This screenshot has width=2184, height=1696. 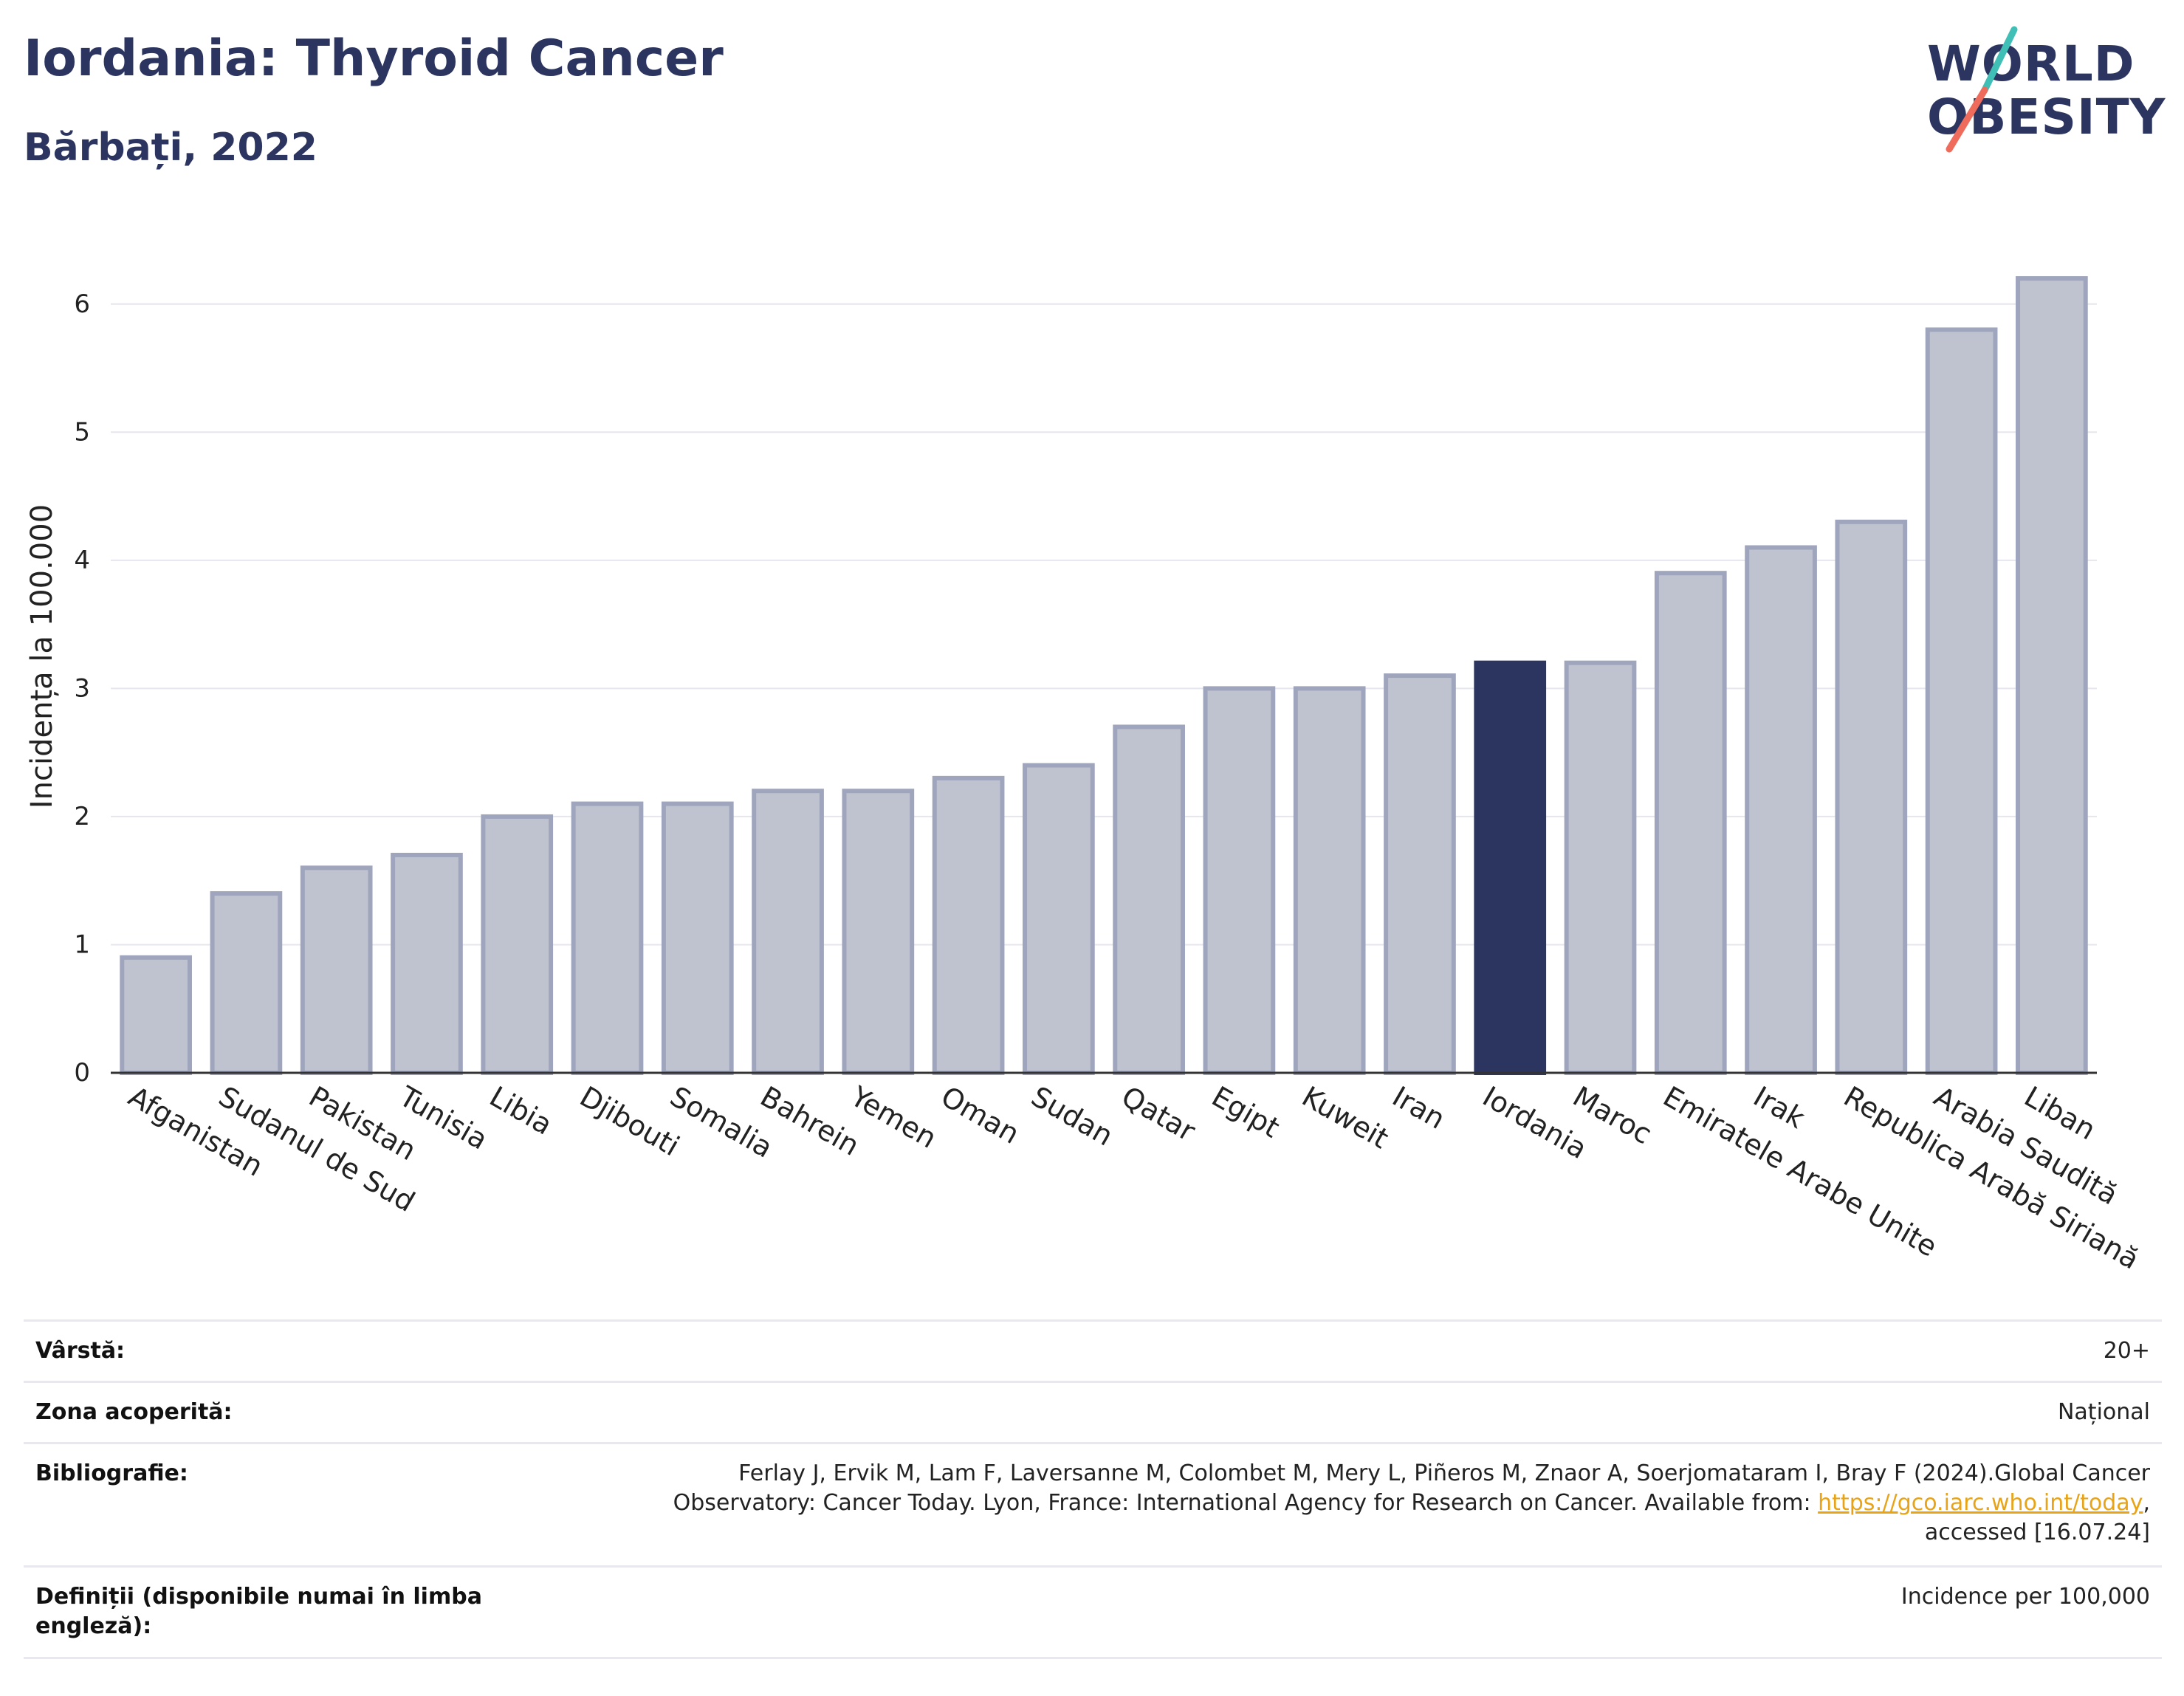 What do you see at coordinates (1962, 701) in the screenshot?
I see `bar-arabia-saudită` at bounding box center [1962, 701].